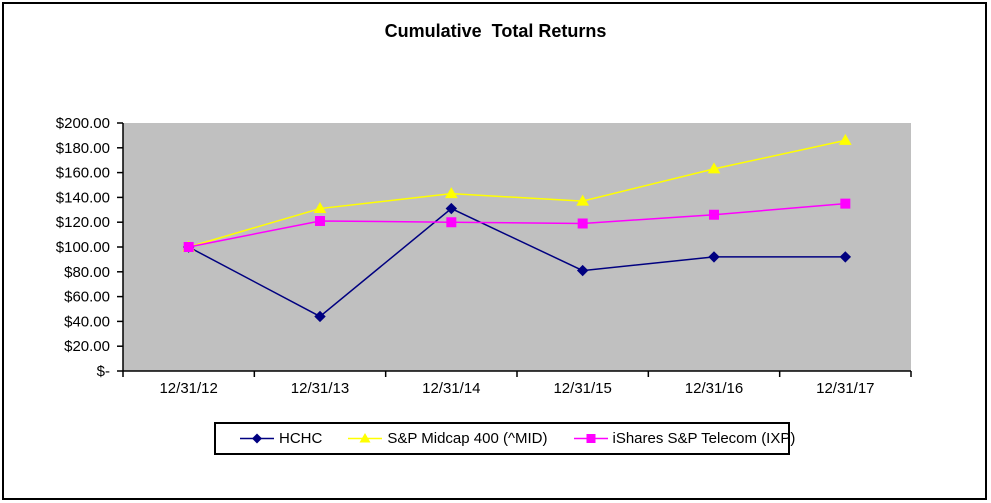  I want to click on legend-label-hchc: HCHC, so click(301, 438).